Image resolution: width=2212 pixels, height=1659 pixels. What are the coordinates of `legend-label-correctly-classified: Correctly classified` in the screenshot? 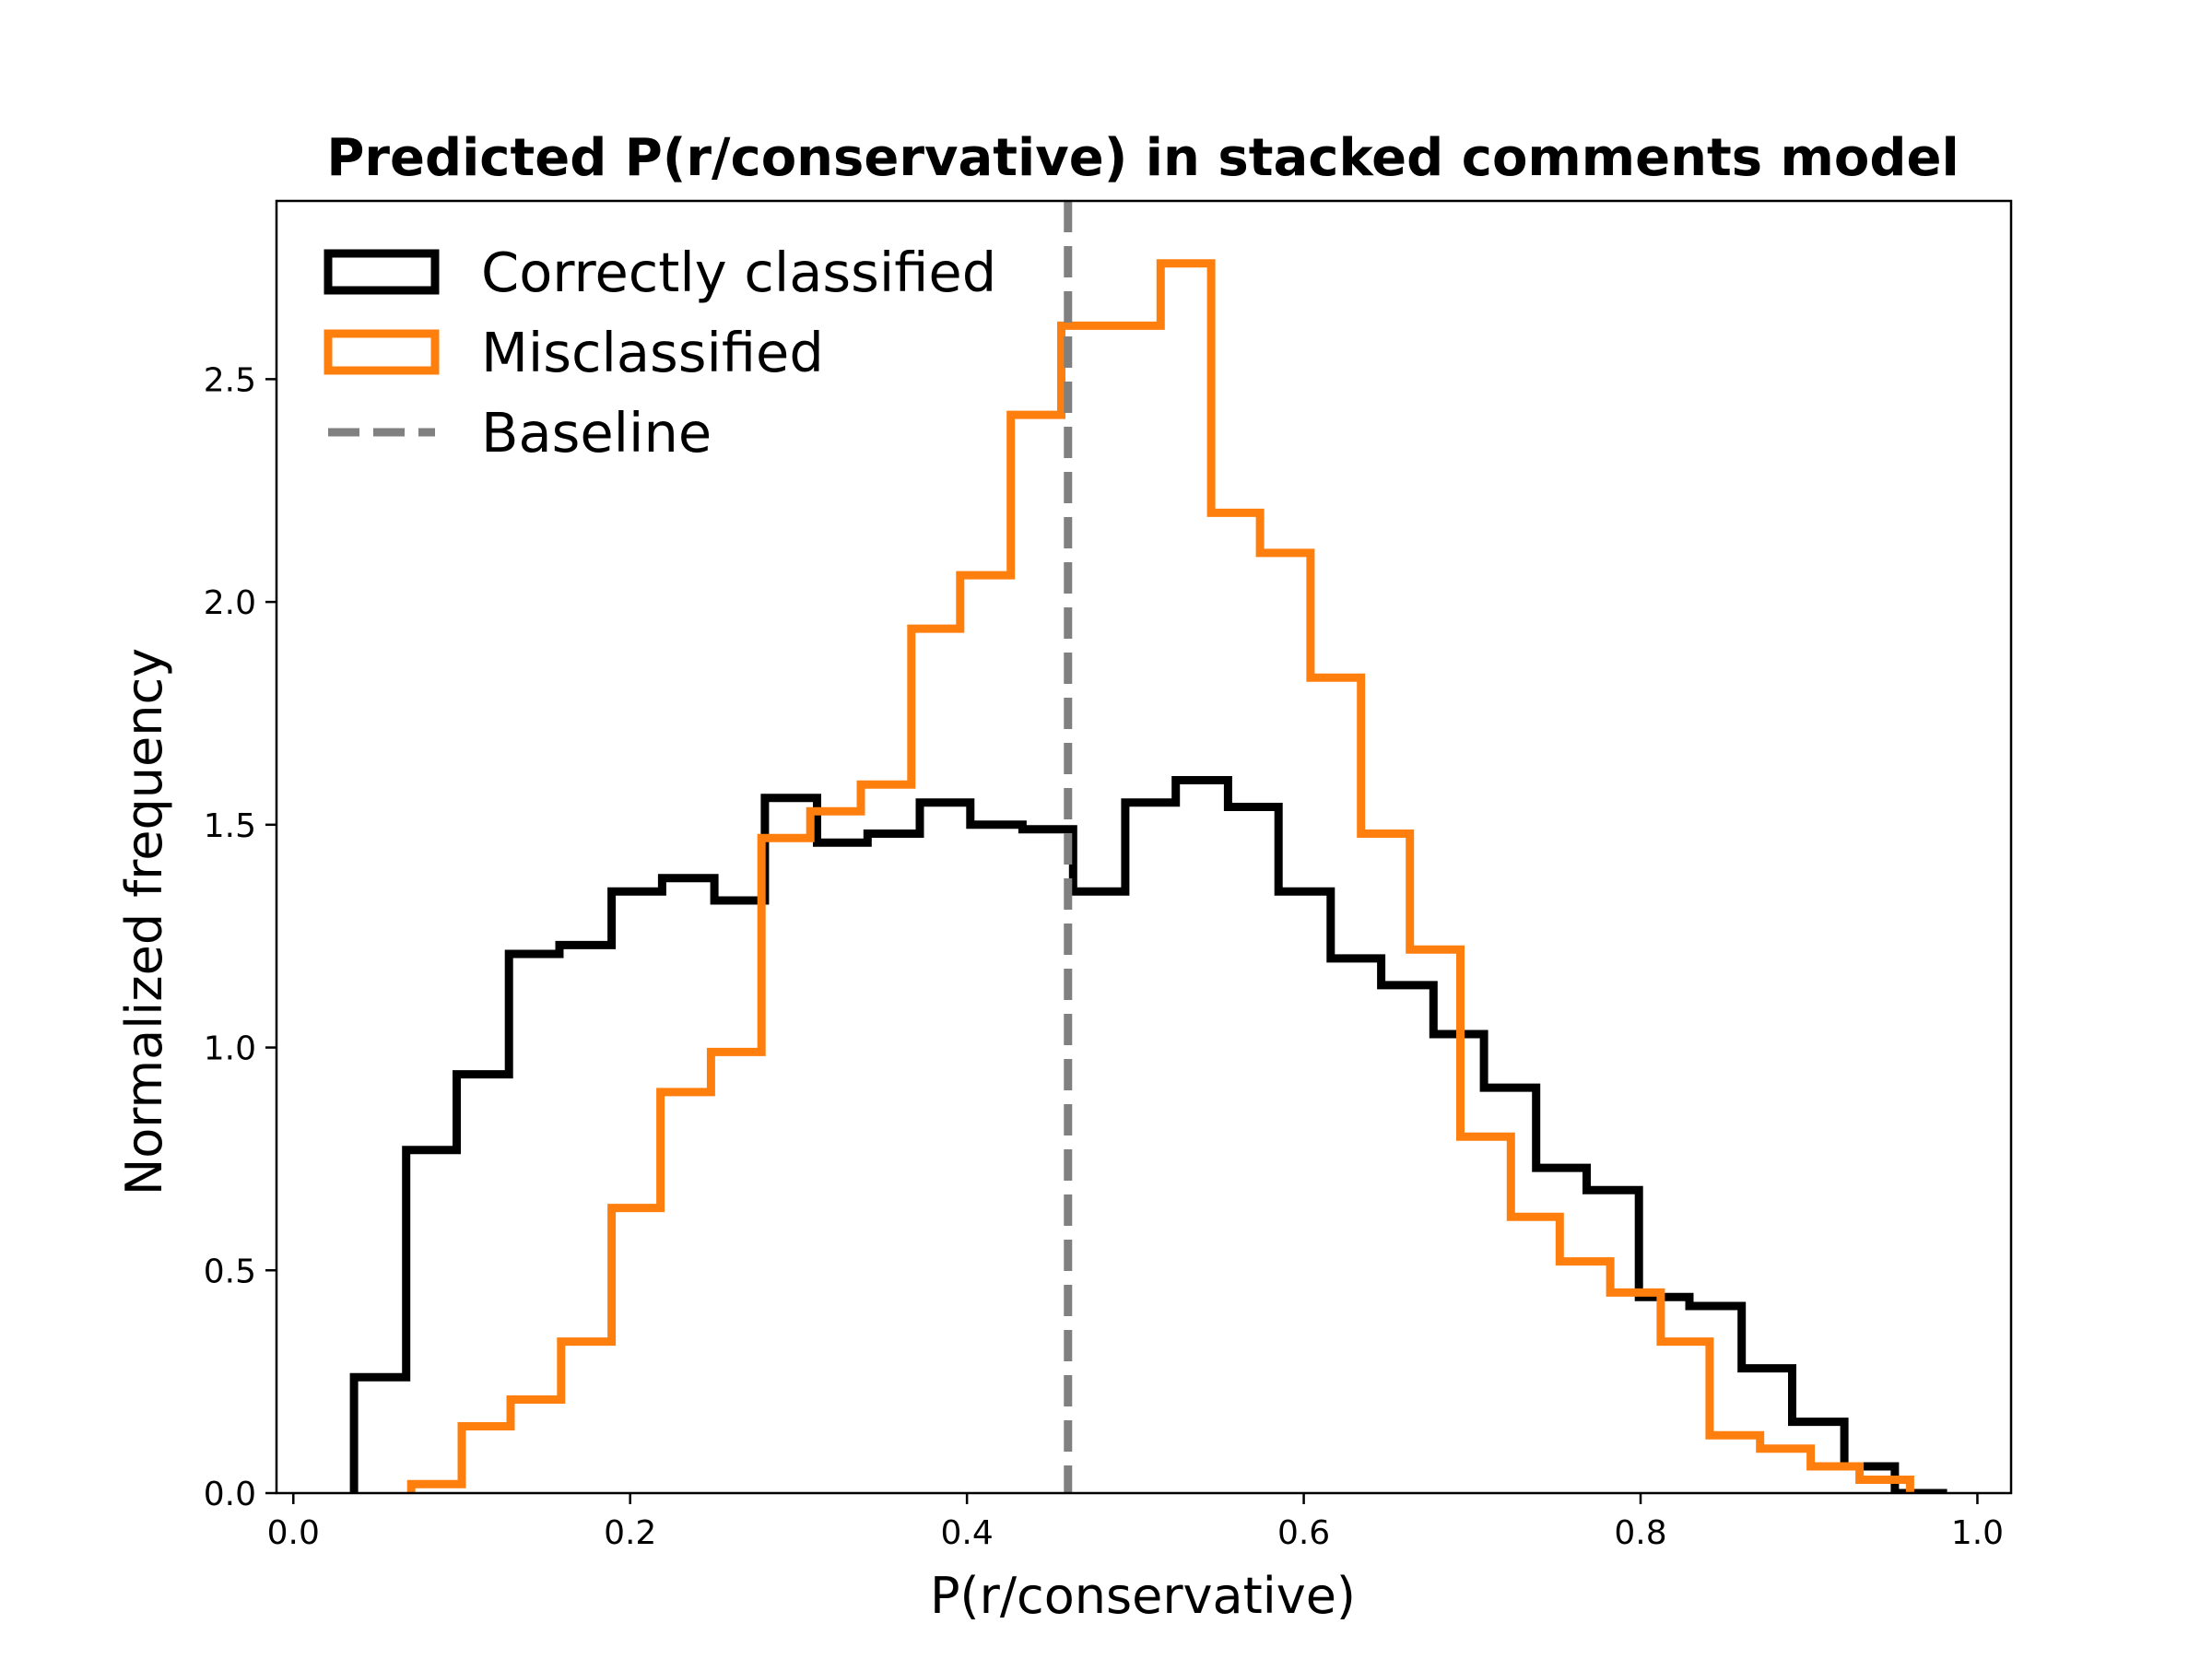 It's located at (738, 272).